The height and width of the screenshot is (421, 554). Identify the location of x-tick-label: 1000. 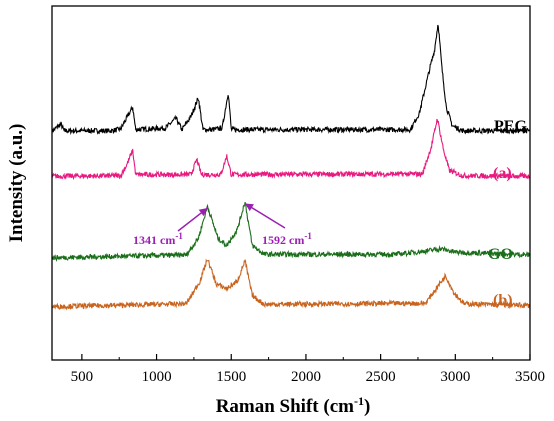
(157, 377).